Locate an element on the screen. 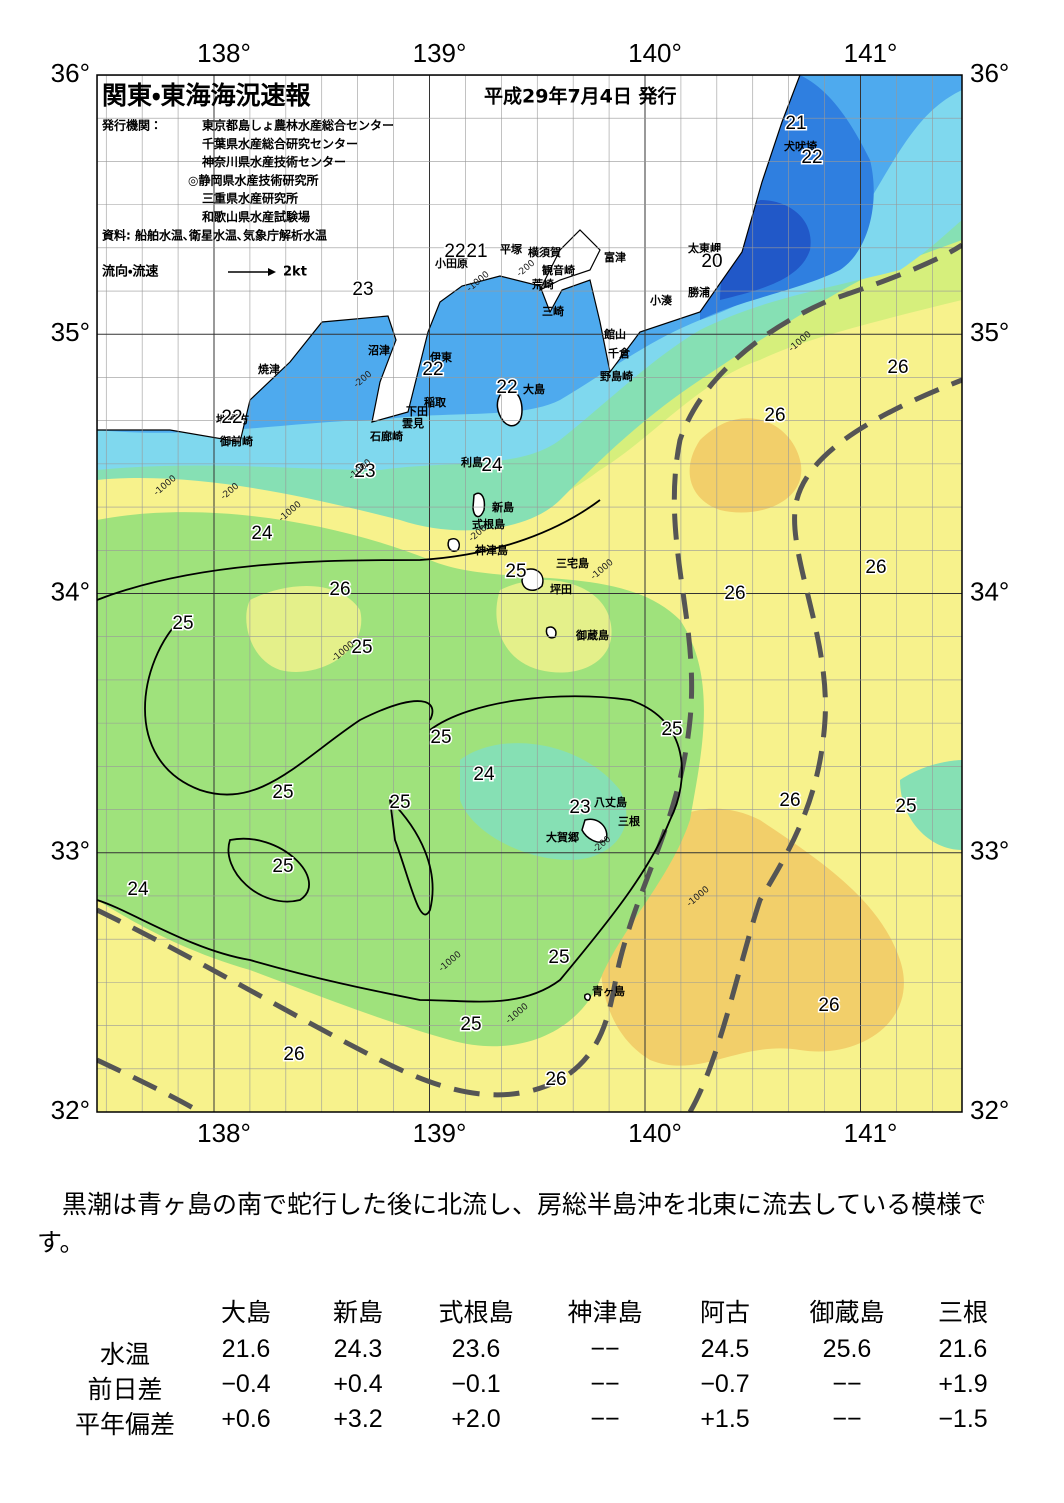 This screenshot has width=1064, height=1503. place-name: 伊東 is located at coordinates (441, 357).